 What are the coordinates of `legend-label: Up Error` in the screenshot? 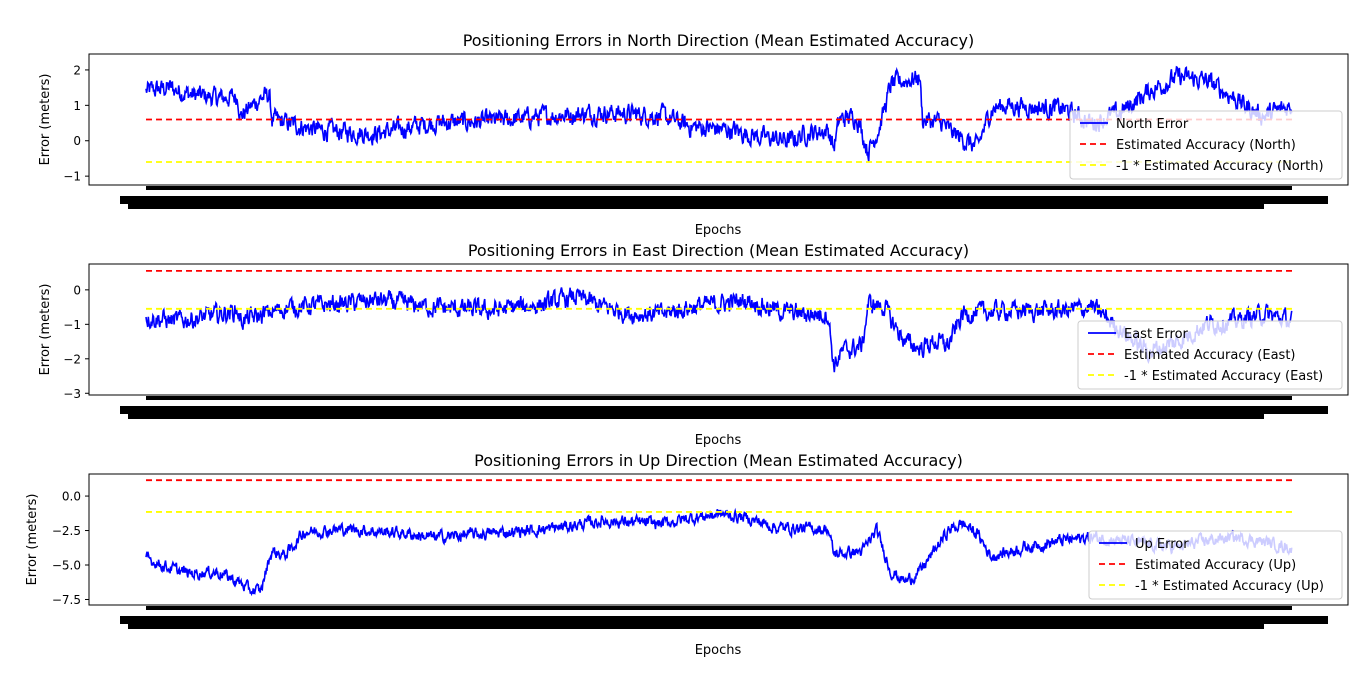 It's located at (1162, 544).